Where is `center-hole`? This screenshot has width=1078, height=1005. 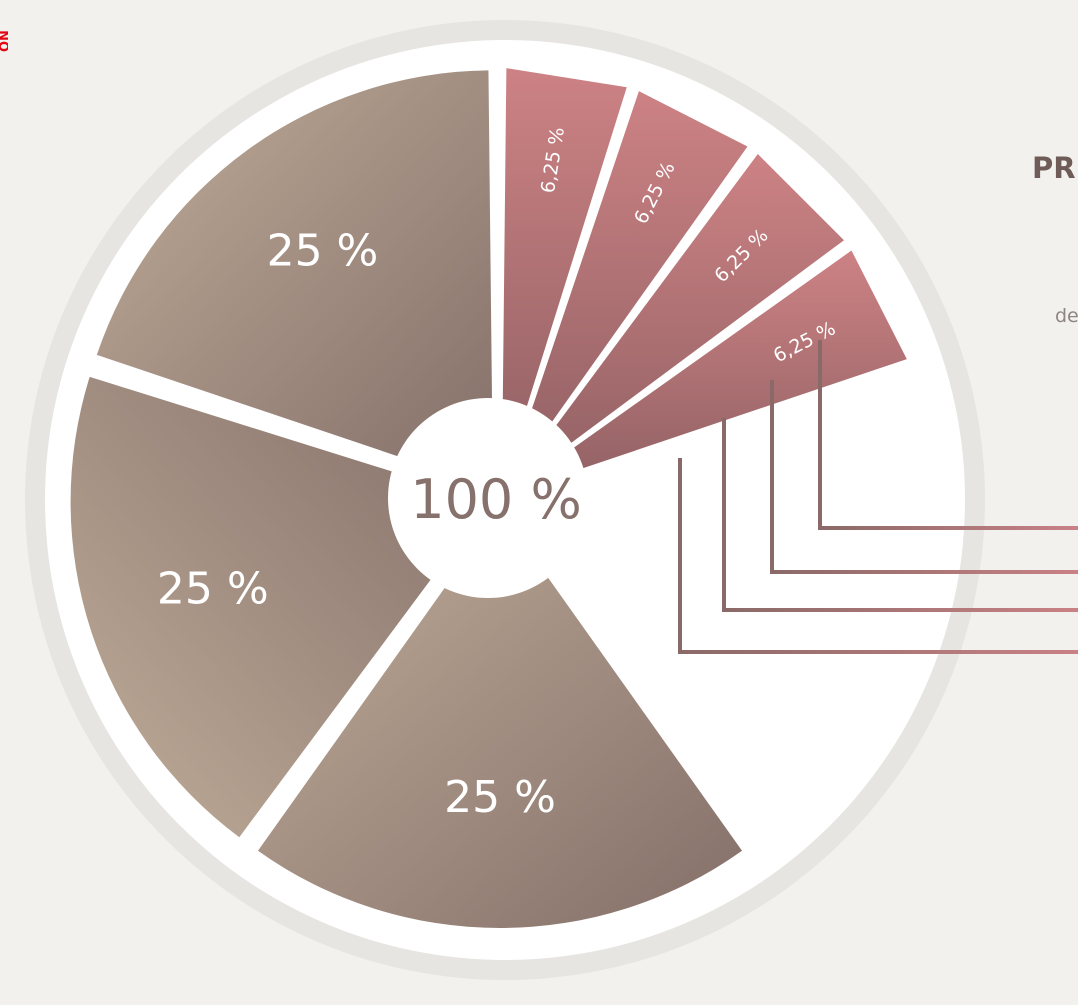
center-hole is located at coordinates (488, 498).